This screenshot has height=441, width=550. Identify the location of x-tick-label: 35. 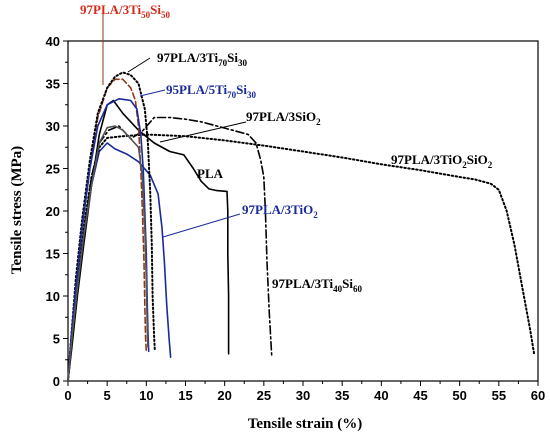
(342, 395).